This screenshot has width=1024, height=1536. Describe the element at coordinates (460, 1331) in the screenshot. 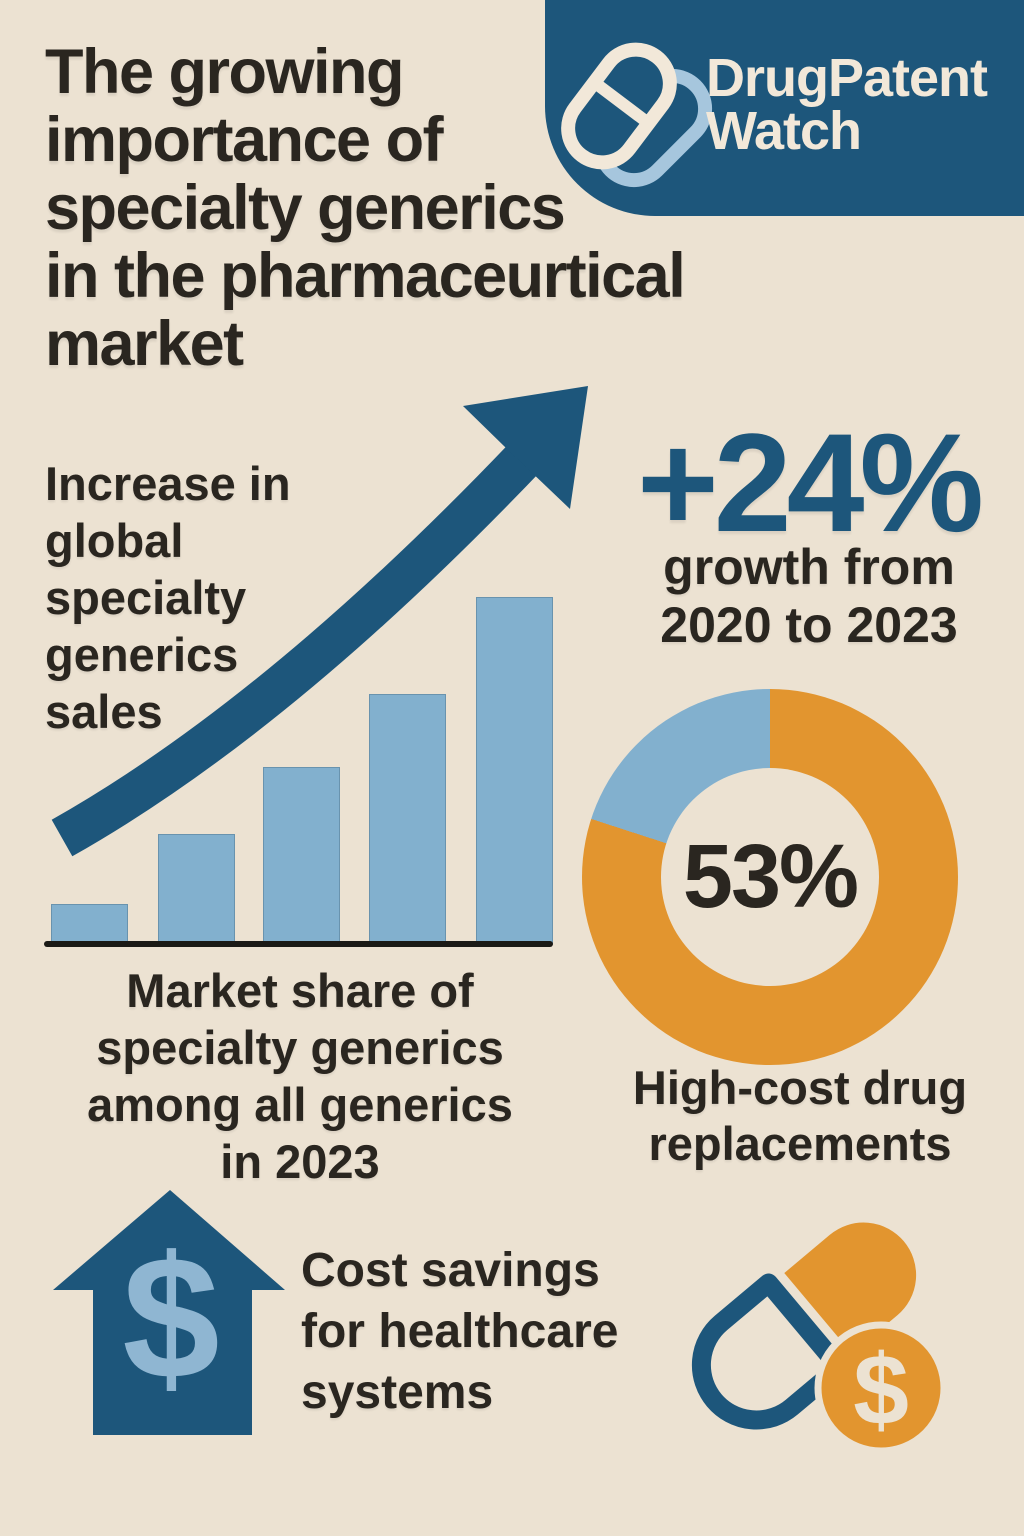

I see `cost-savings-label: Cost savings for healthcare systems` at that location.